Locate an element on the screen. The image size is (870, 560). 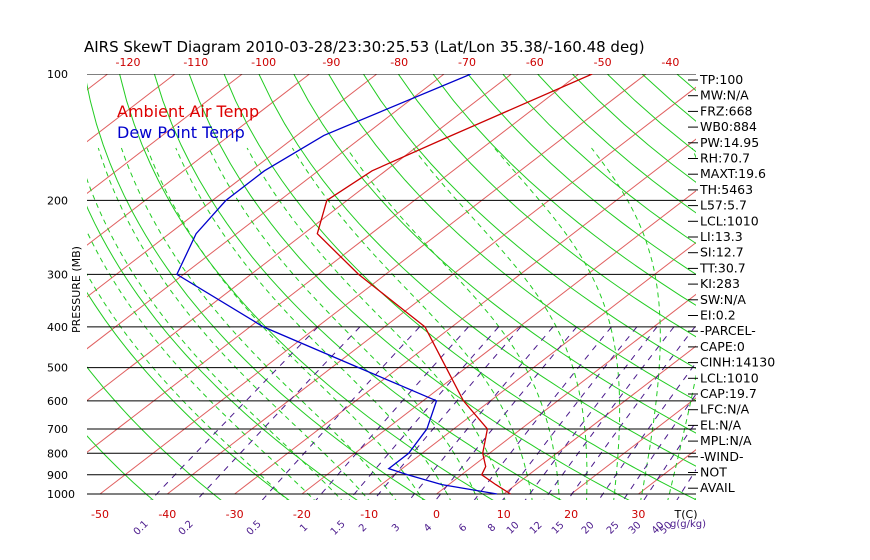
bottom-temperature-tick: 30 is located at coordinates (638, 514).